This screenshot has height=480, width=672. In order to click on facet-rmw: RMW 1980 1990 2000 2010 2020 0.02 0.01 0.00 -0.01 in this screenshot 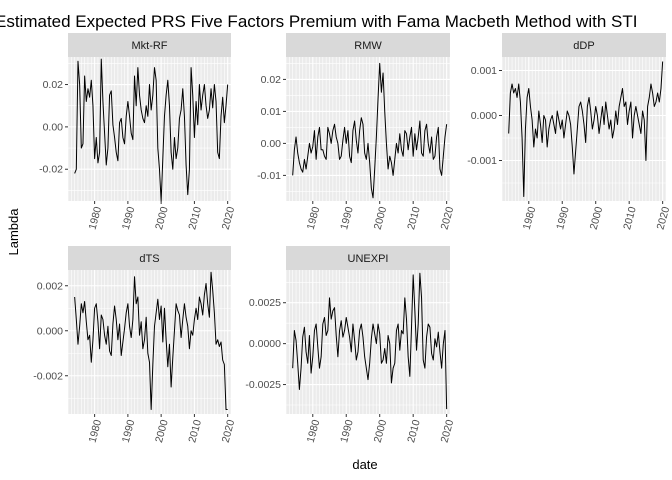, I will do `click(356, 132)`.